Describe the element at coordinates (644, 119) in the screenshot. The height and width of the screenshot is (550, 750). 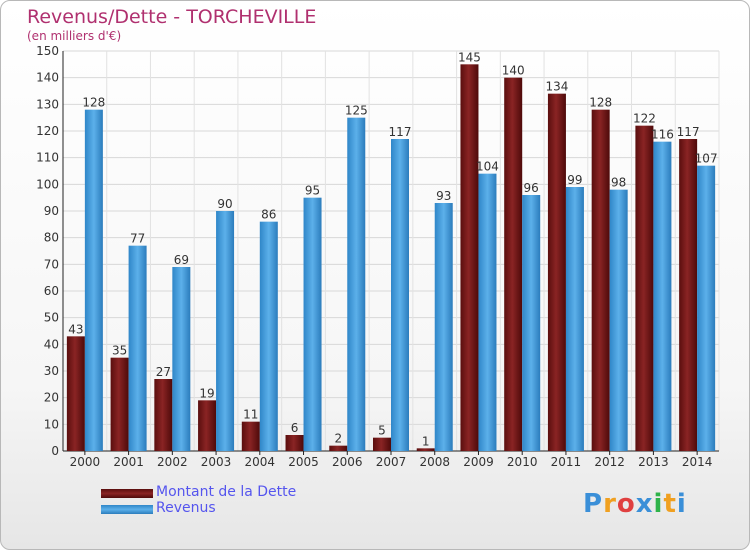
I see `data-label-debt: 122` at that location.